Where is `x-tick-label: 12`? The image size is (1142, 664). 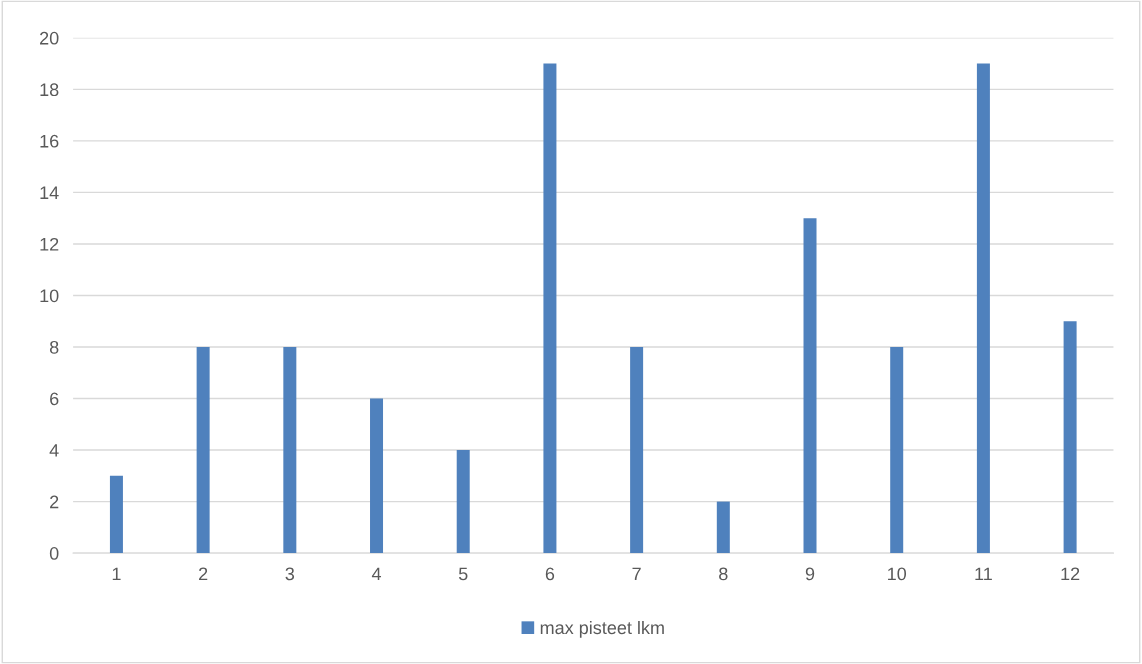
x-tick-label: 12 is located at coordinates (1070, 574).